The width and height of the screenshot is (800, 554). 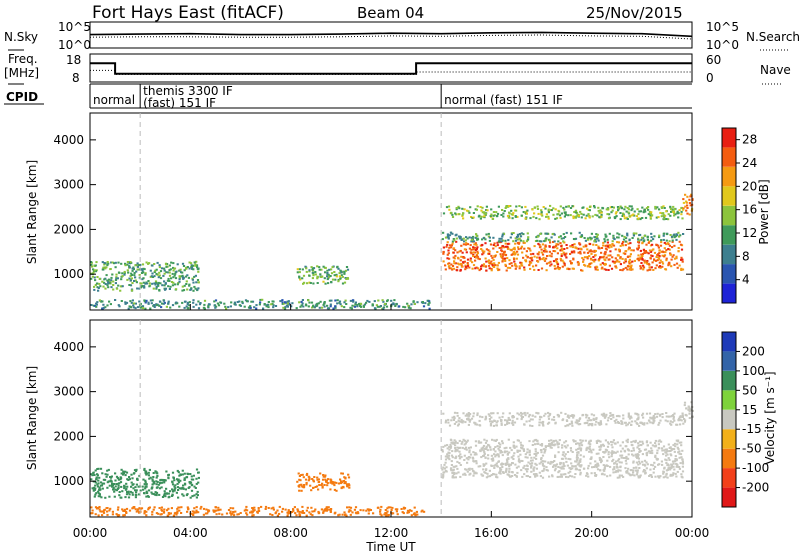 I want to click on colorbar-frame, so click(x=729, y=215).